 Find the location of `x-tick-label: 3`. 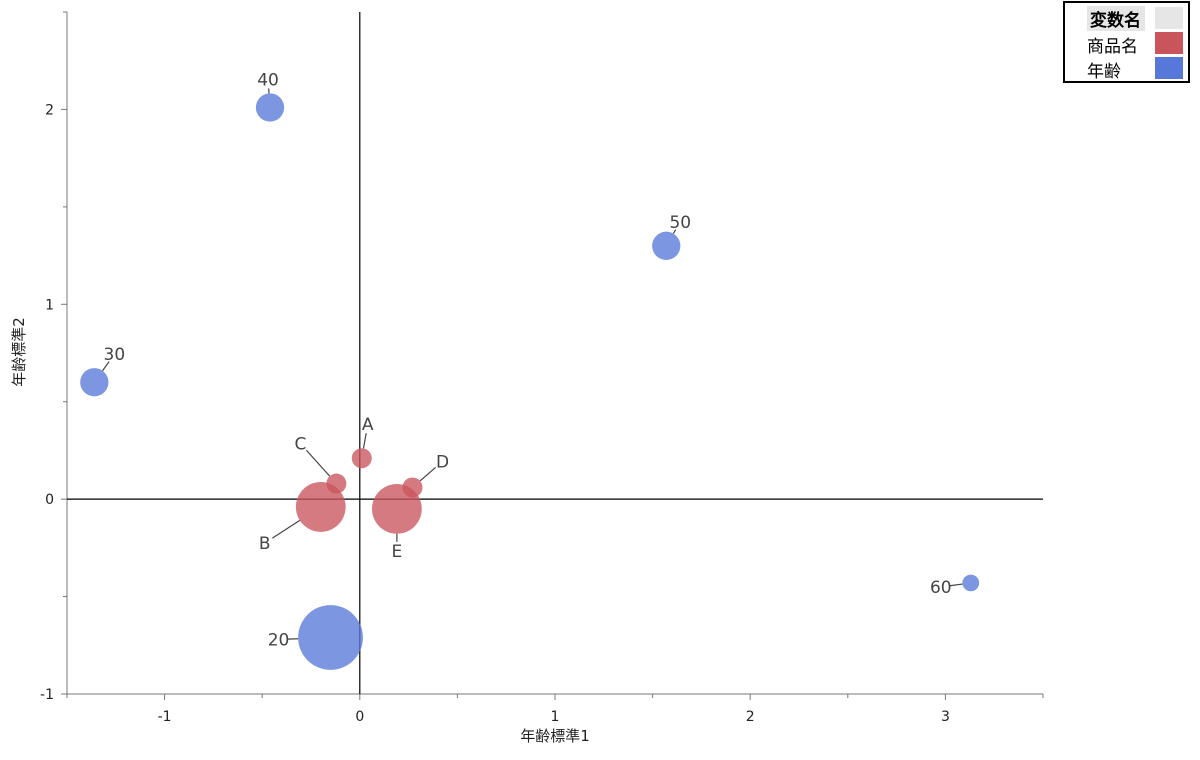

x-tick-label: 3 is located at coordinates (945, 717).